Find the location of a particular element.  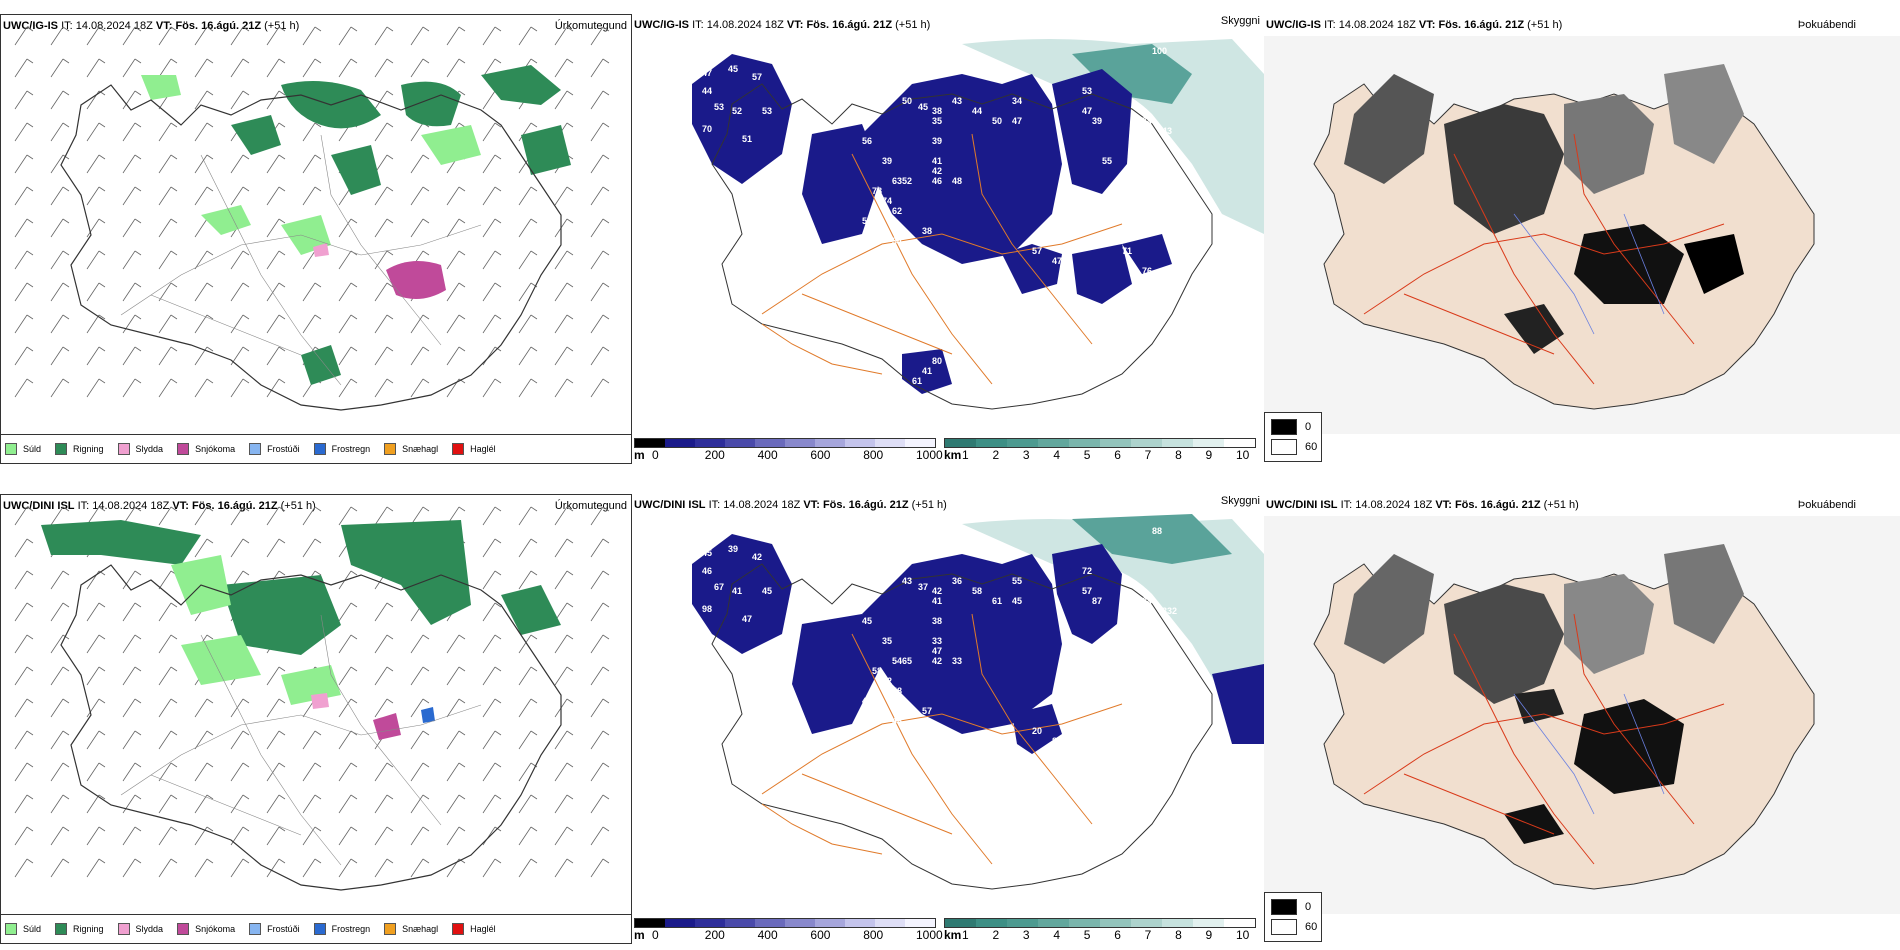

panel-title: Skyggni is located at coordinates (1240, 501).